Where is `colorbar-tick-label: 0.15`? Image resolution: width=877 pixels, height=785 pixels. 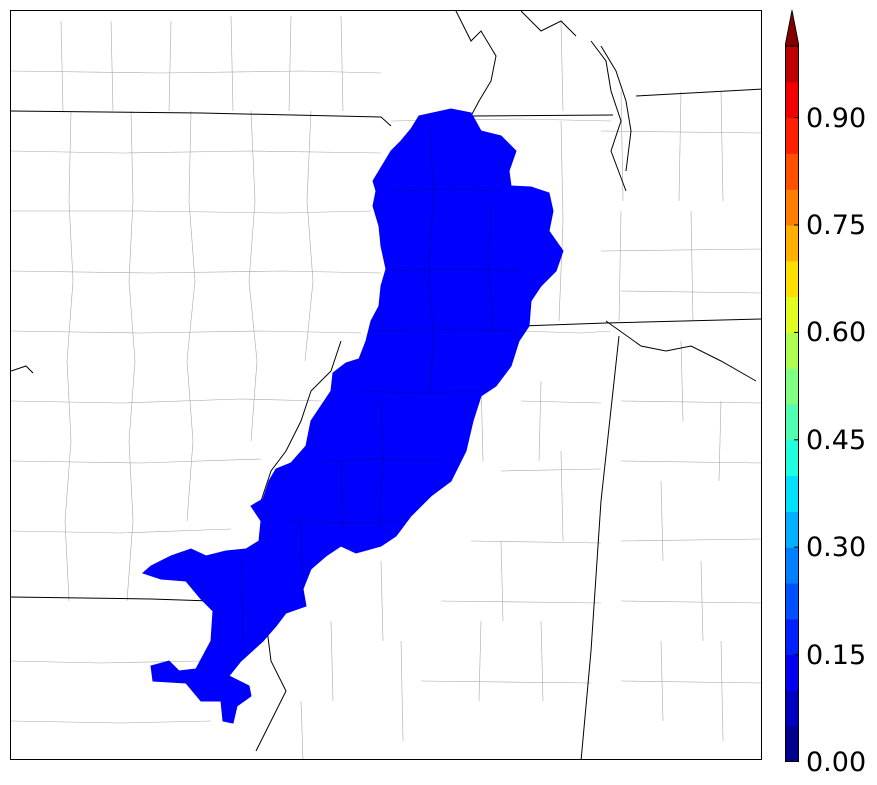 colorbar-tick-label: 0.15 is located at coordinates (836, 655).